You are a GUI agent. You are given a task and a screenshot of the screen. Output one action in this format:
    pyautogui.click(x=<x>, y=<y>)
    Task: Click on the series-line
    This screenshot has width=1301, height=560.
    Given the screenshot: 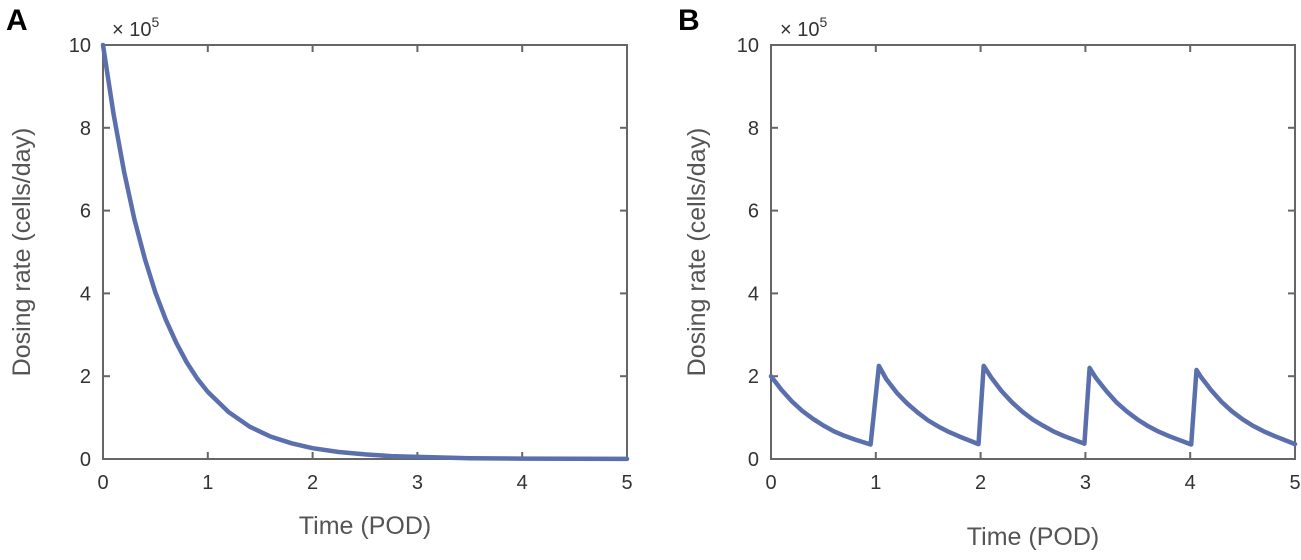 What is the action you would take?
    pyautogui.click(x=1033, y=405)
    